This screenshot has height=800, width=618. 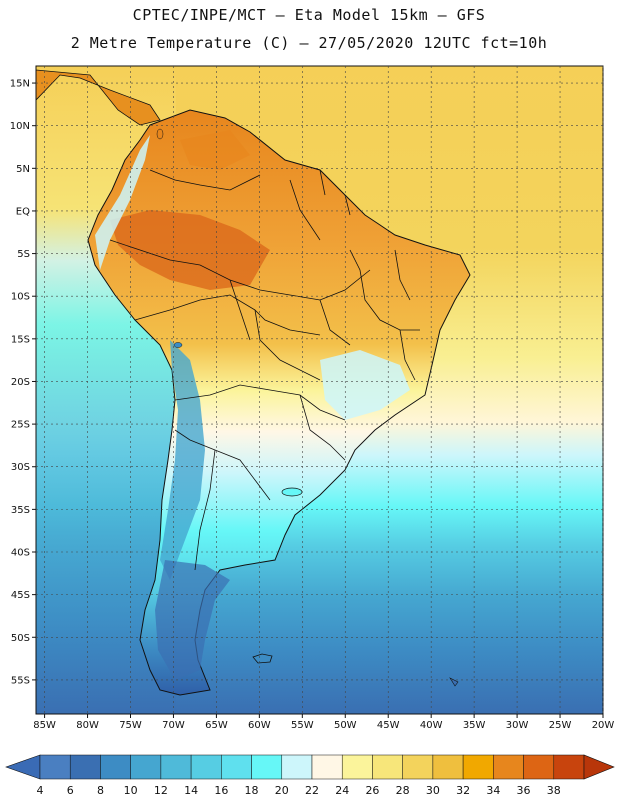 What do you see at coordinates (130, 725) in the screenshot?
I see `lon-tick-label: 75W` at bounding box center [130, 725].